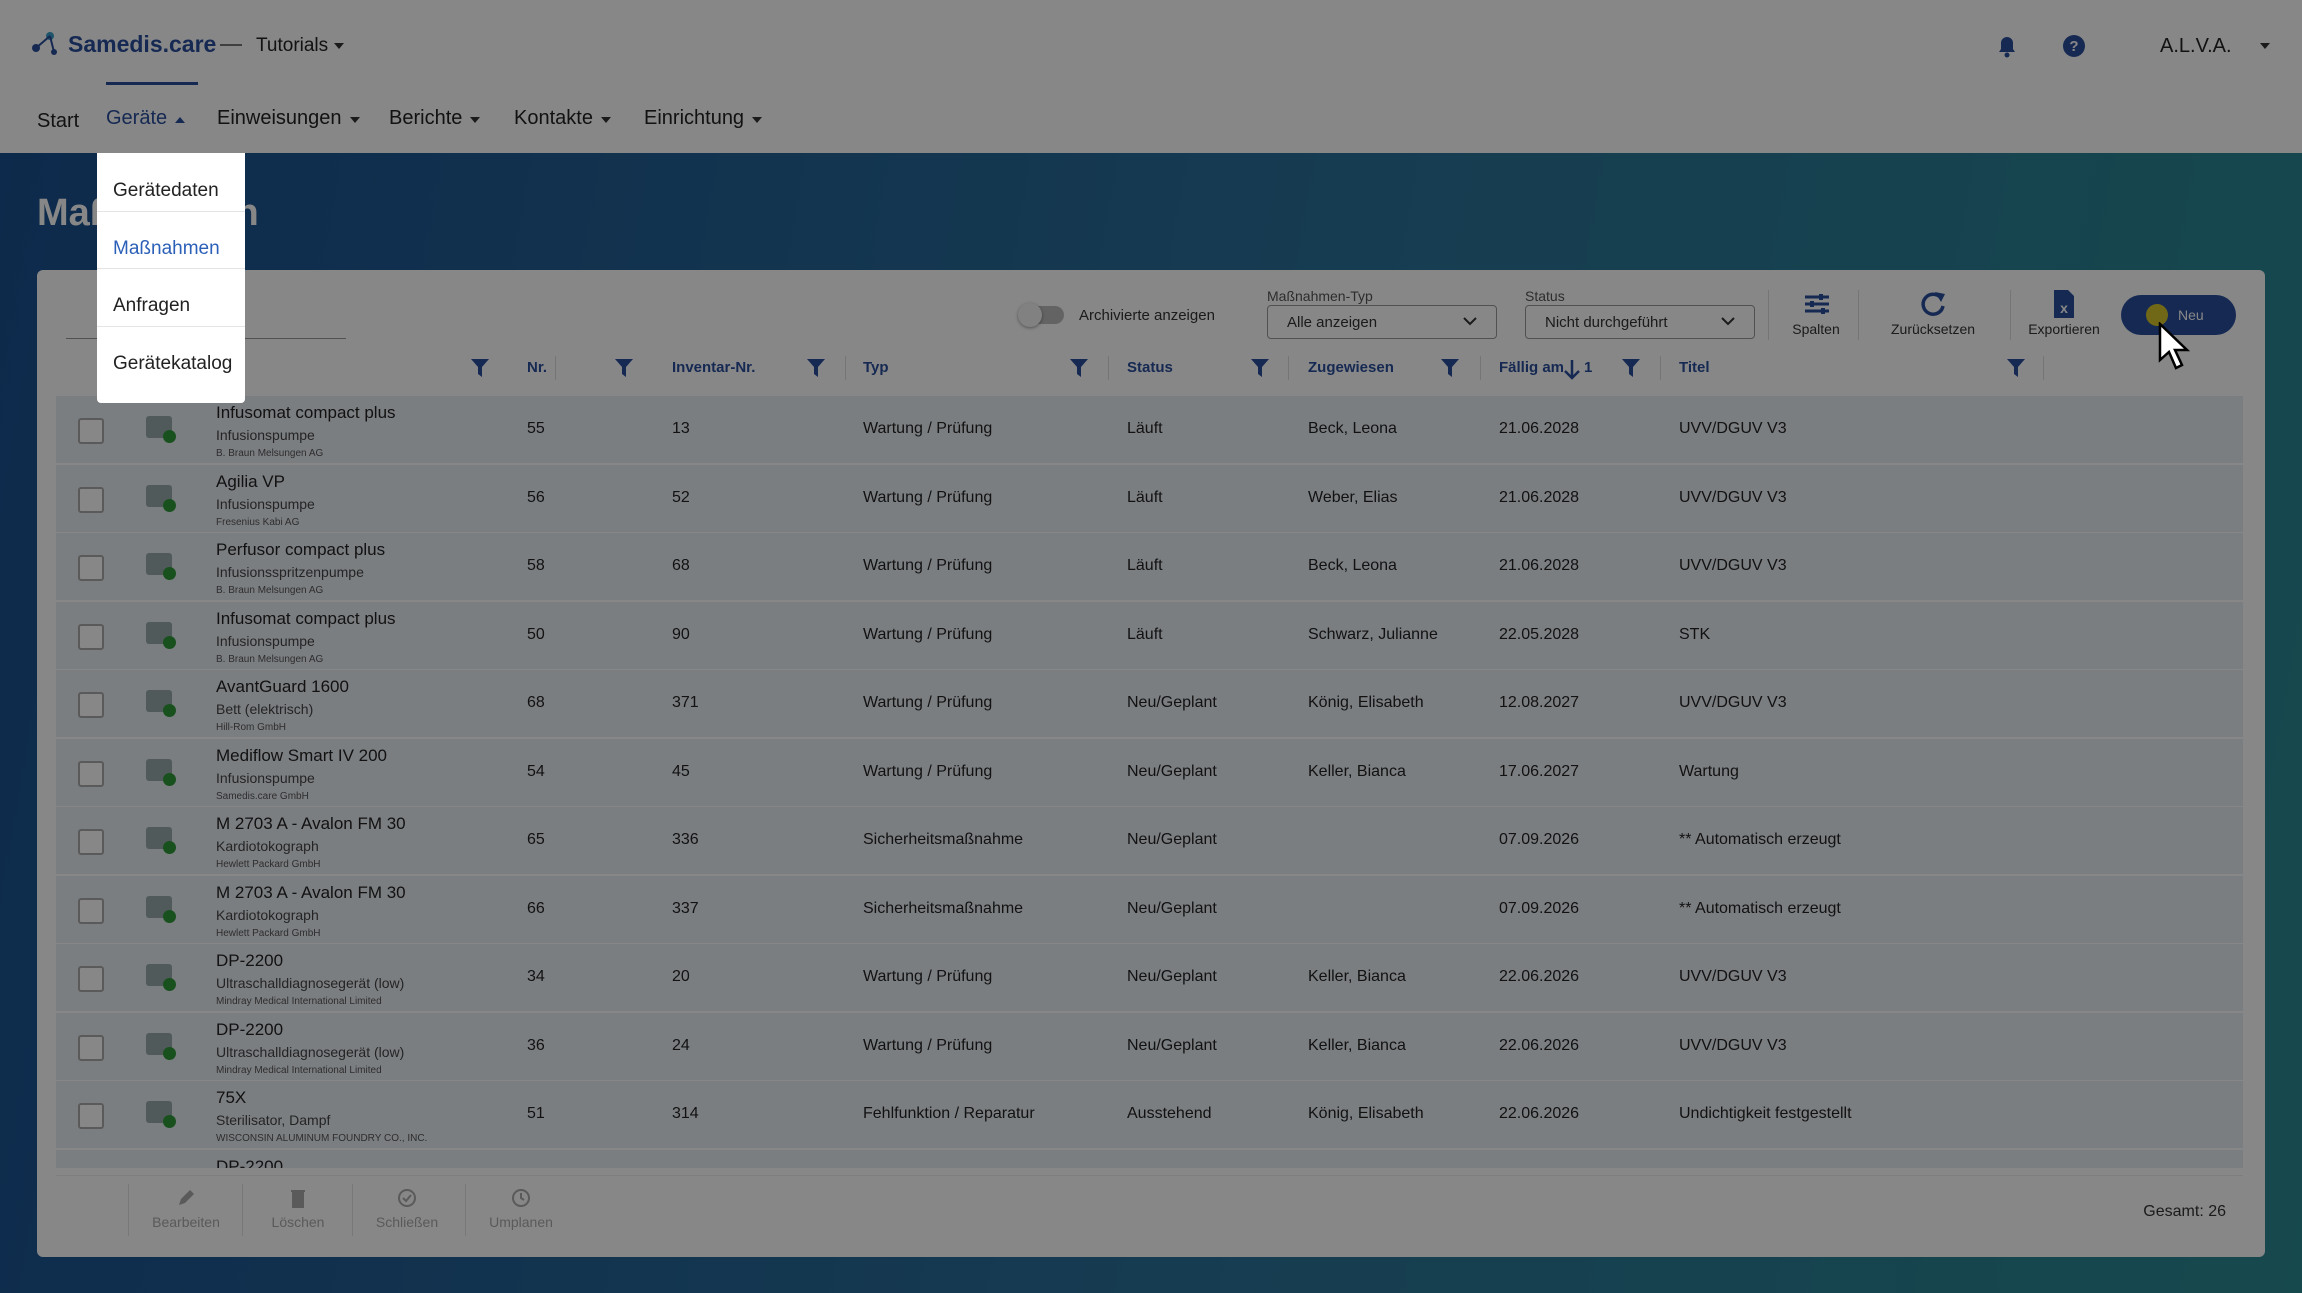 This screenshot has width=2302, height=1293. Describe the element at coordinates (1351, 367) in the screenshot. I see `column-header: Zugewiesen` at that location.